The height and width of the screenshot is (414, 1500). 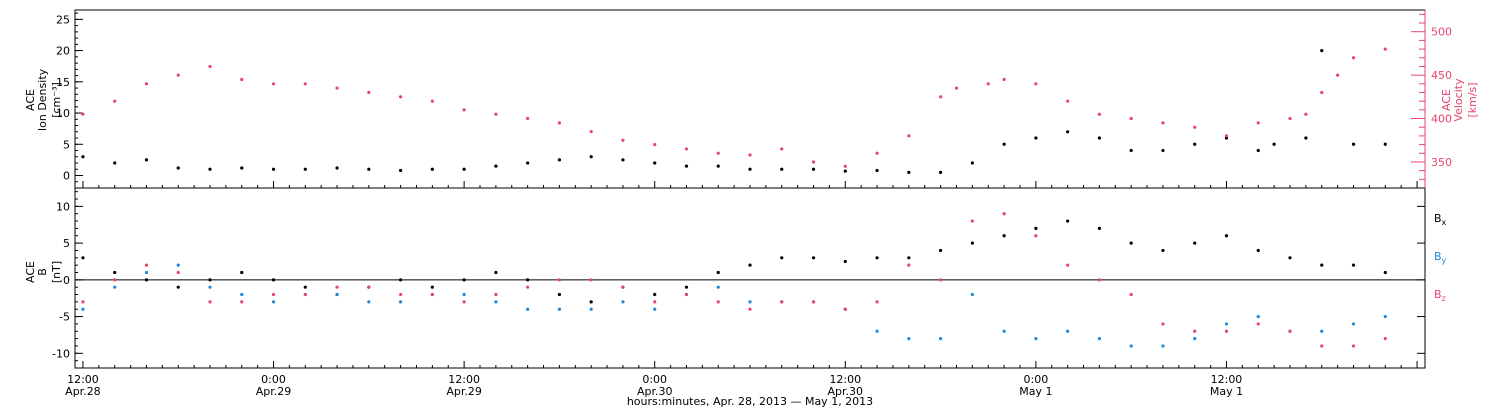 What do you see at coordinates (1440, 257) in the screenshot?
I see `legend: Bx By Bz` at bounding box center [1440, 257].